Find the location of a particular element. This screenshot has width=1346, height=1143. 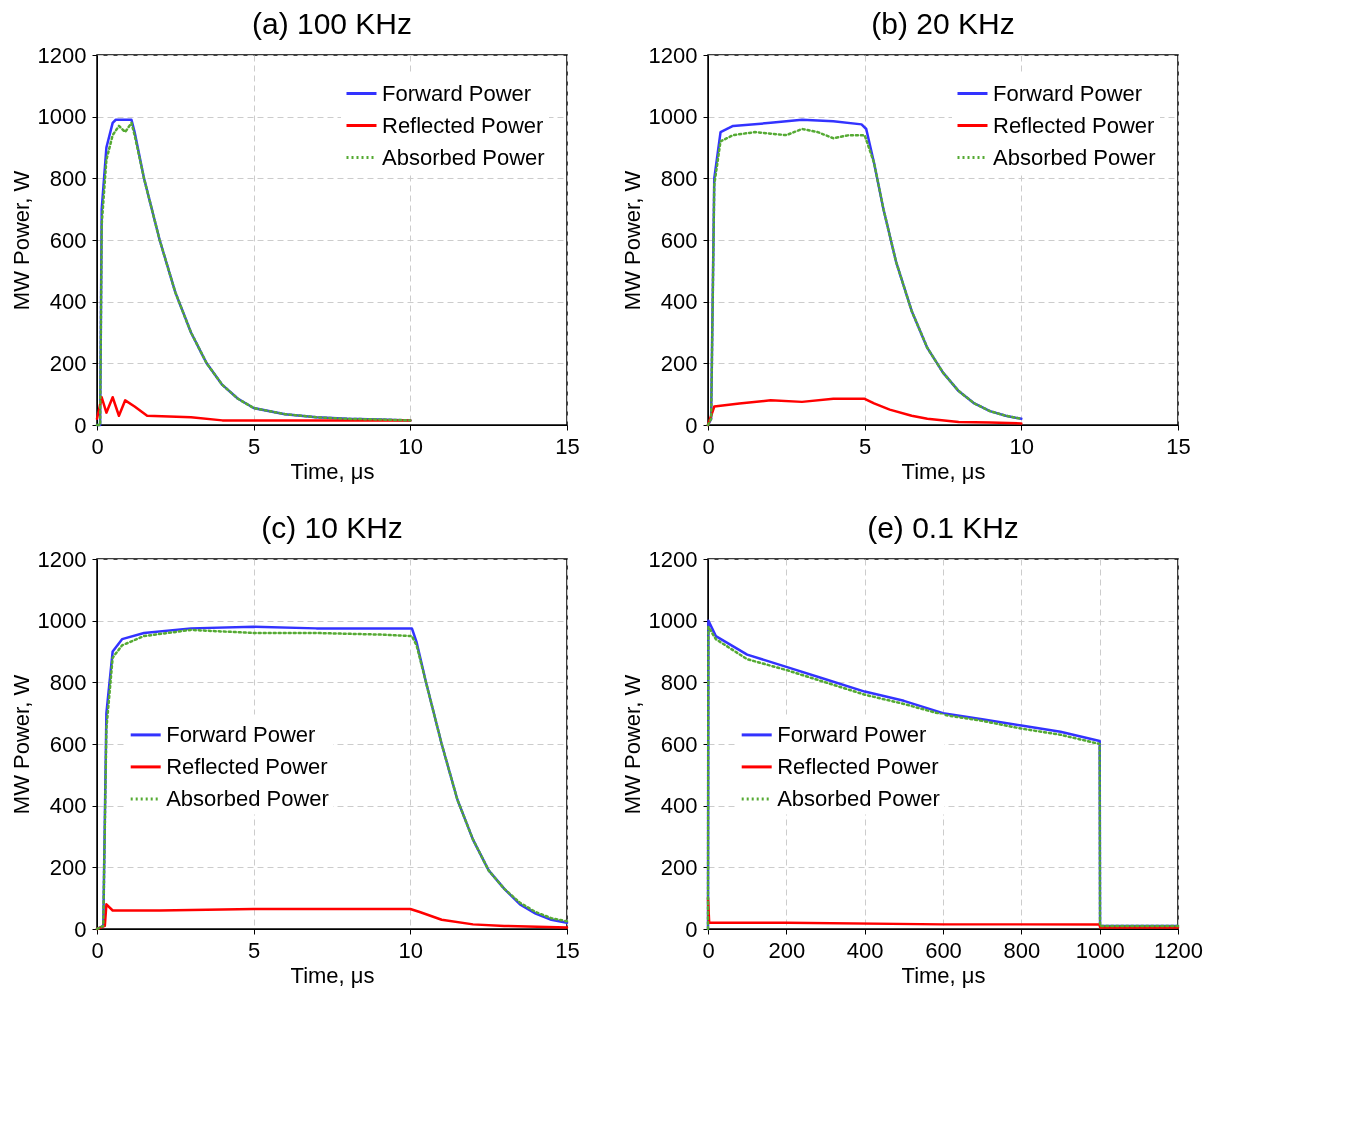

chart-title: (b) 20 KHz is located at coordinates (943, 23).